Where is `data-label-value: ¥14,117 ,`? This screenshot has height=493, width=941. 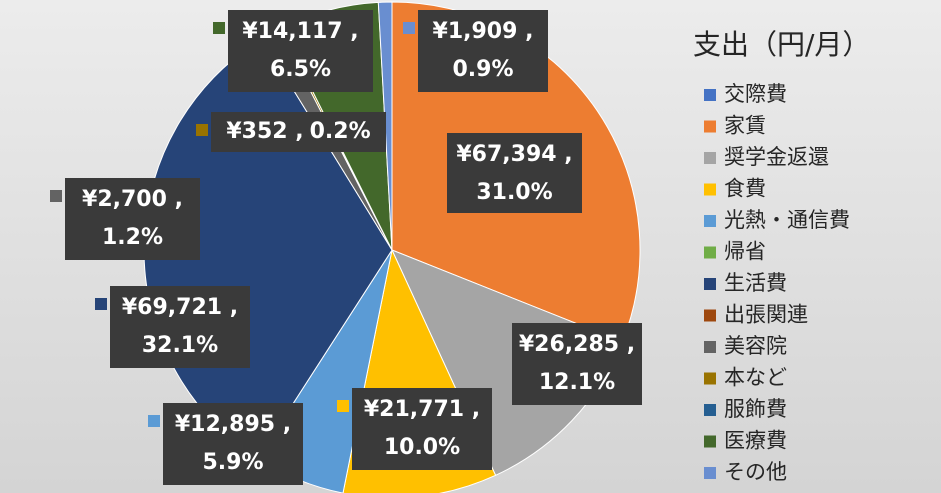 data-label-value: ¥14,117 , is located at coordinates (300, 31).